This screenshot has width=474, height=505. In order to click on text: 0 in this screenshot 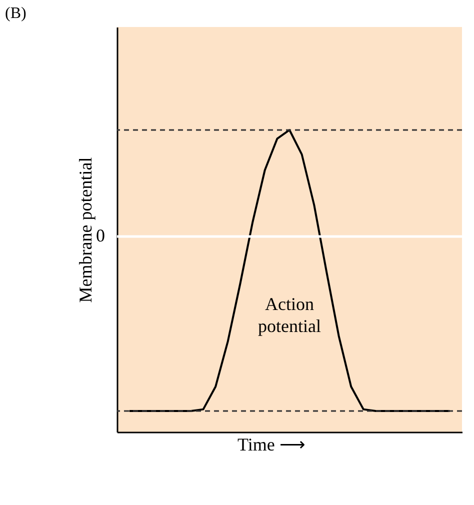, I will do `click(100, 235)`.